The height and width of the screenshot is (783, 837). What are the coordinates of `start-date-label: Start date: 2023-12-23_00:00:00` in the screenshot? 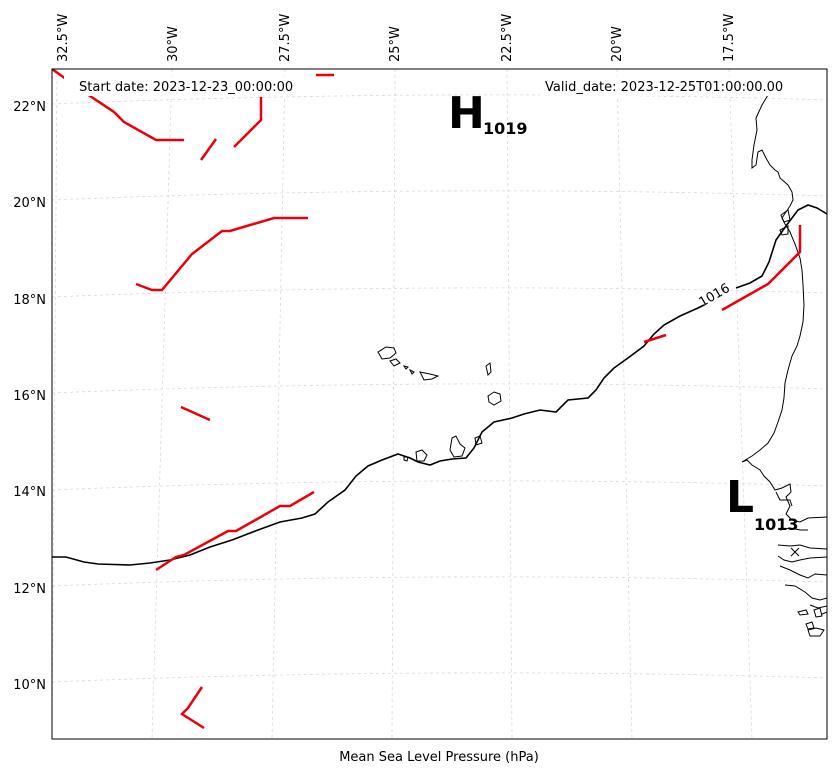 It's located at (186, 87).